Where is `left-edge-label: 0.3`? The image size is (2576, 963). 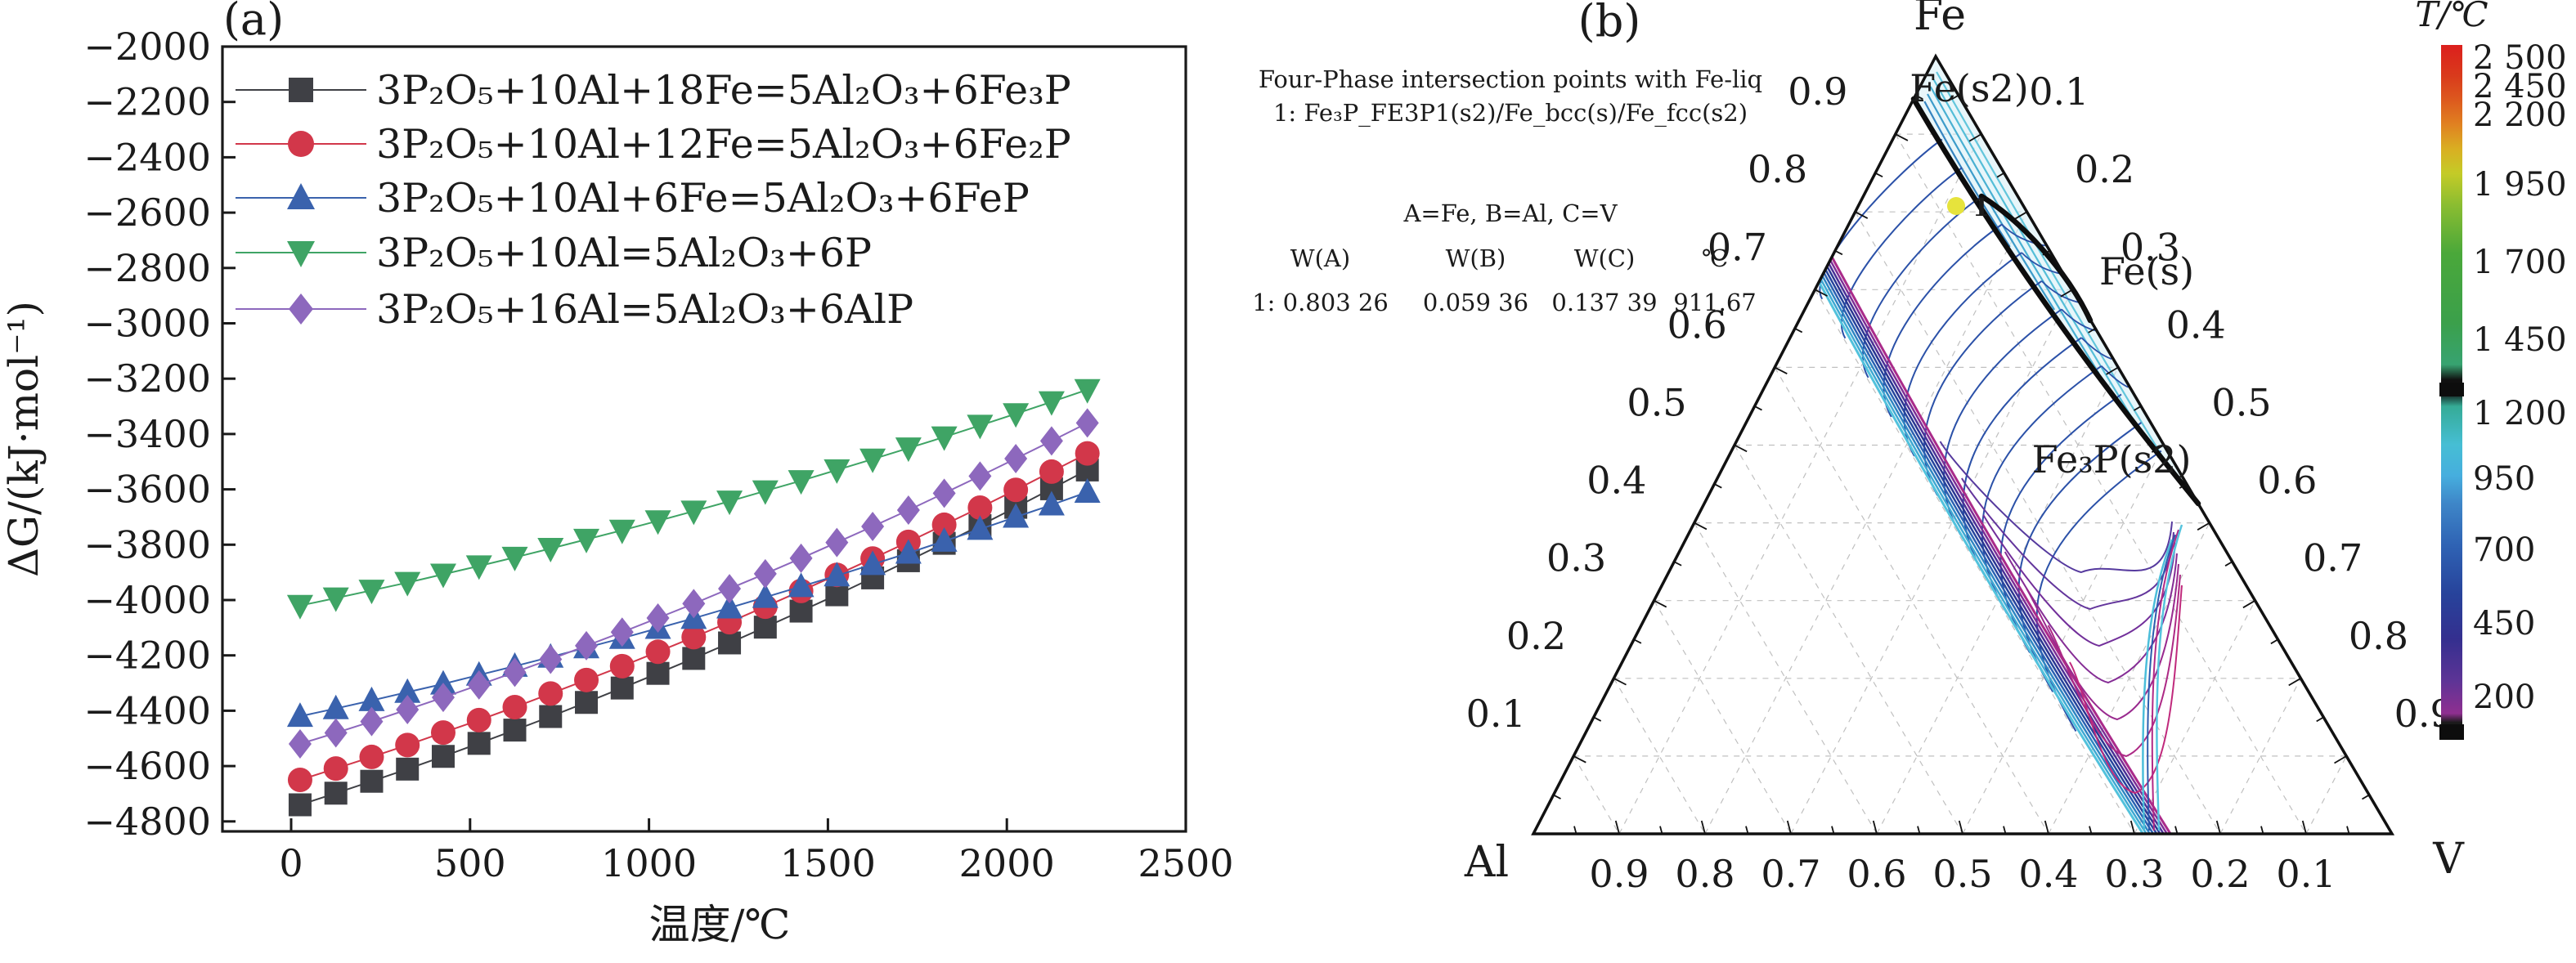
left-edge-label: 0.3 is located at coordinates (1576, 558).